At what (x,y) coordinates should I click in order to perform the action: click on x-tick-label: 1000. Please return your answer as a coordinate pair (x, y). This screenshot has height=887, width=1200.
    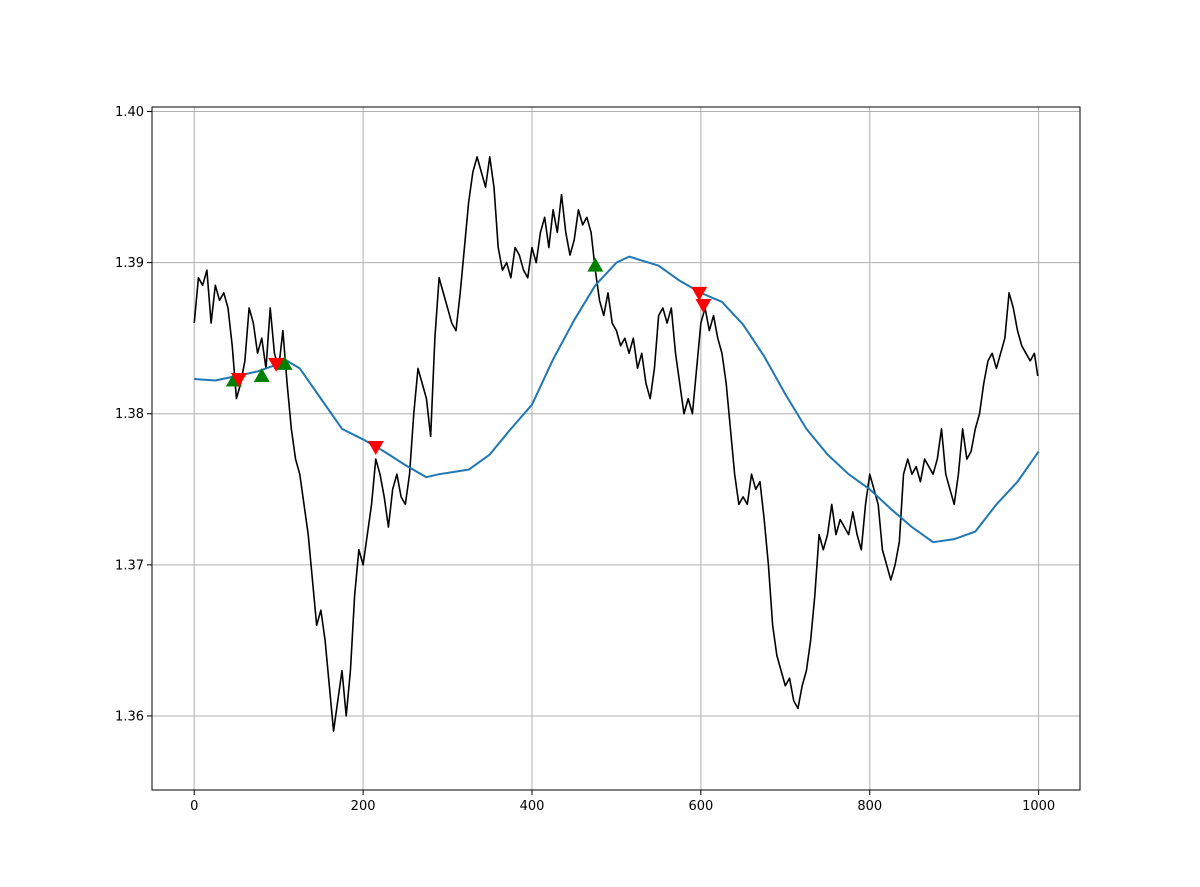
    Looking at the image, I should click on (1038, 806).